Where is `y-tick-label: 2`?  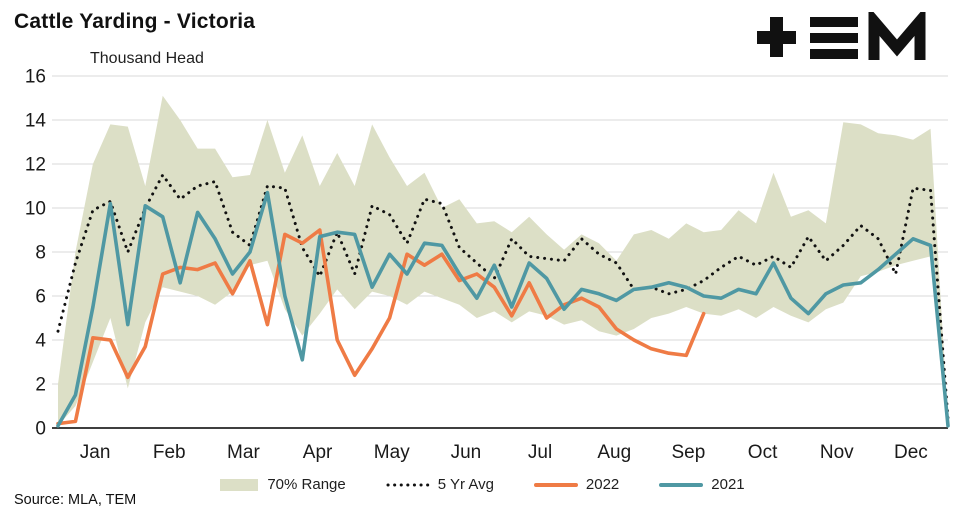
y-tick-label: 2 is located at coordinates (40, 385).